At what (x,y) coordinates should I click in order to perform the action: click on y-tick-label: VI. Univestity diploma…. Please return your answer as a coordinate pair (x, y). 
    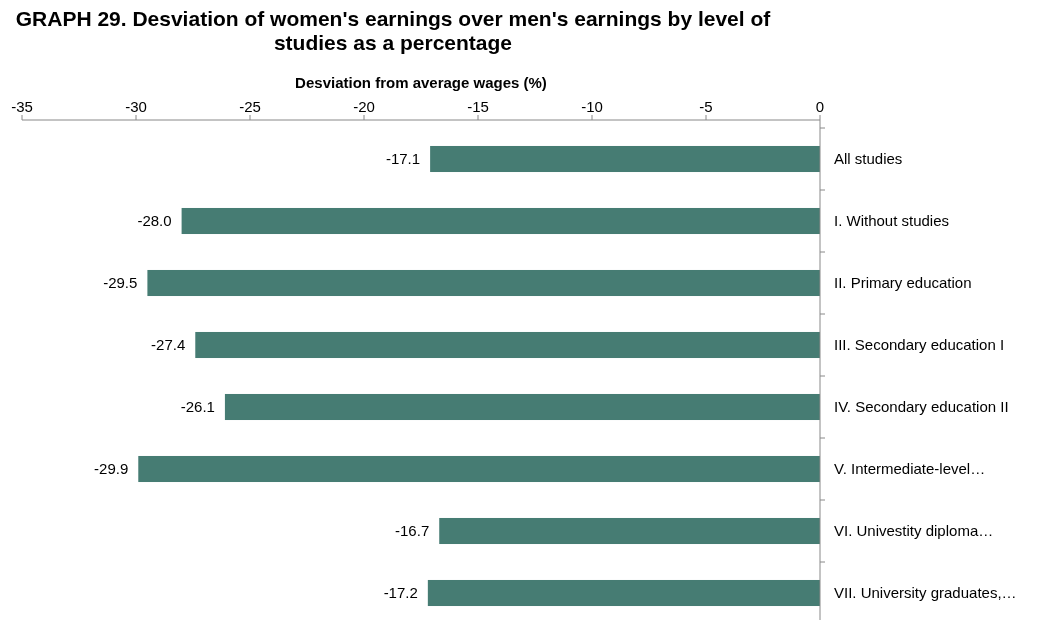
    Looking at the image, I should click on (914, 530).